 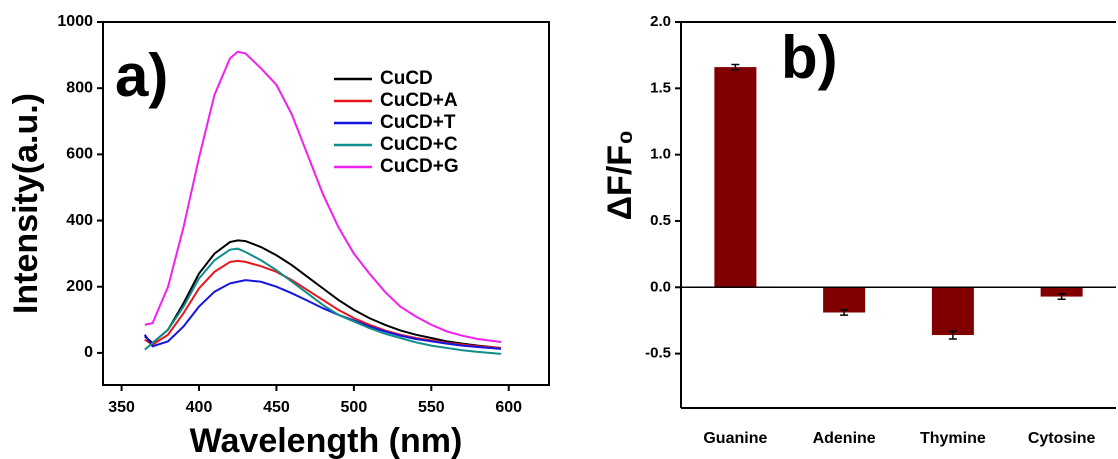 I want to click on x-tick-label: 400, so click(x=199, y=407).